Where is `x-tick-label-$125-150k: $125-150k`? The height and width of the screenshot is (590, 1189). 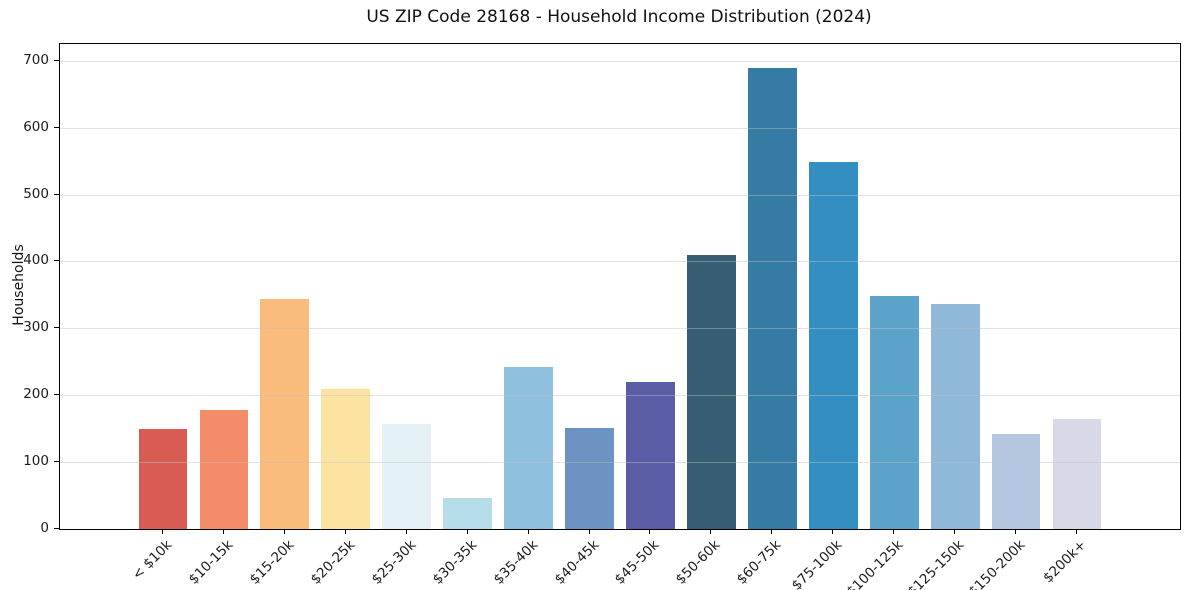
x-tick-label-$125-150k: $125-150k is located at coordinates (936, 563).